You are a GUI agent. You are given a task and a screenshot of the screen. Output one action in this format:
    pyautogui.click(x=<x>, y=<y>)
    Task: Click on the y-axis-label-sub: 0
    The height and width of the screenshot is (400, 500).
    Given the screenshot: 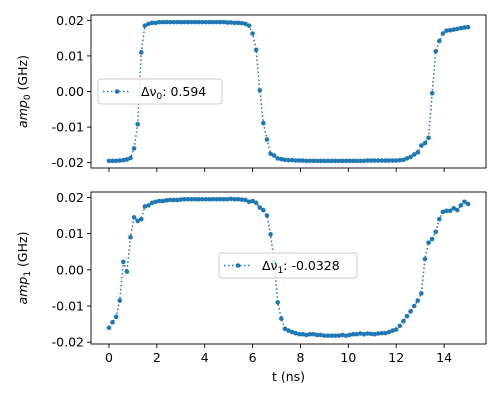 What is the action you would take?
    pyautogui.click(x=28, y=97)
    